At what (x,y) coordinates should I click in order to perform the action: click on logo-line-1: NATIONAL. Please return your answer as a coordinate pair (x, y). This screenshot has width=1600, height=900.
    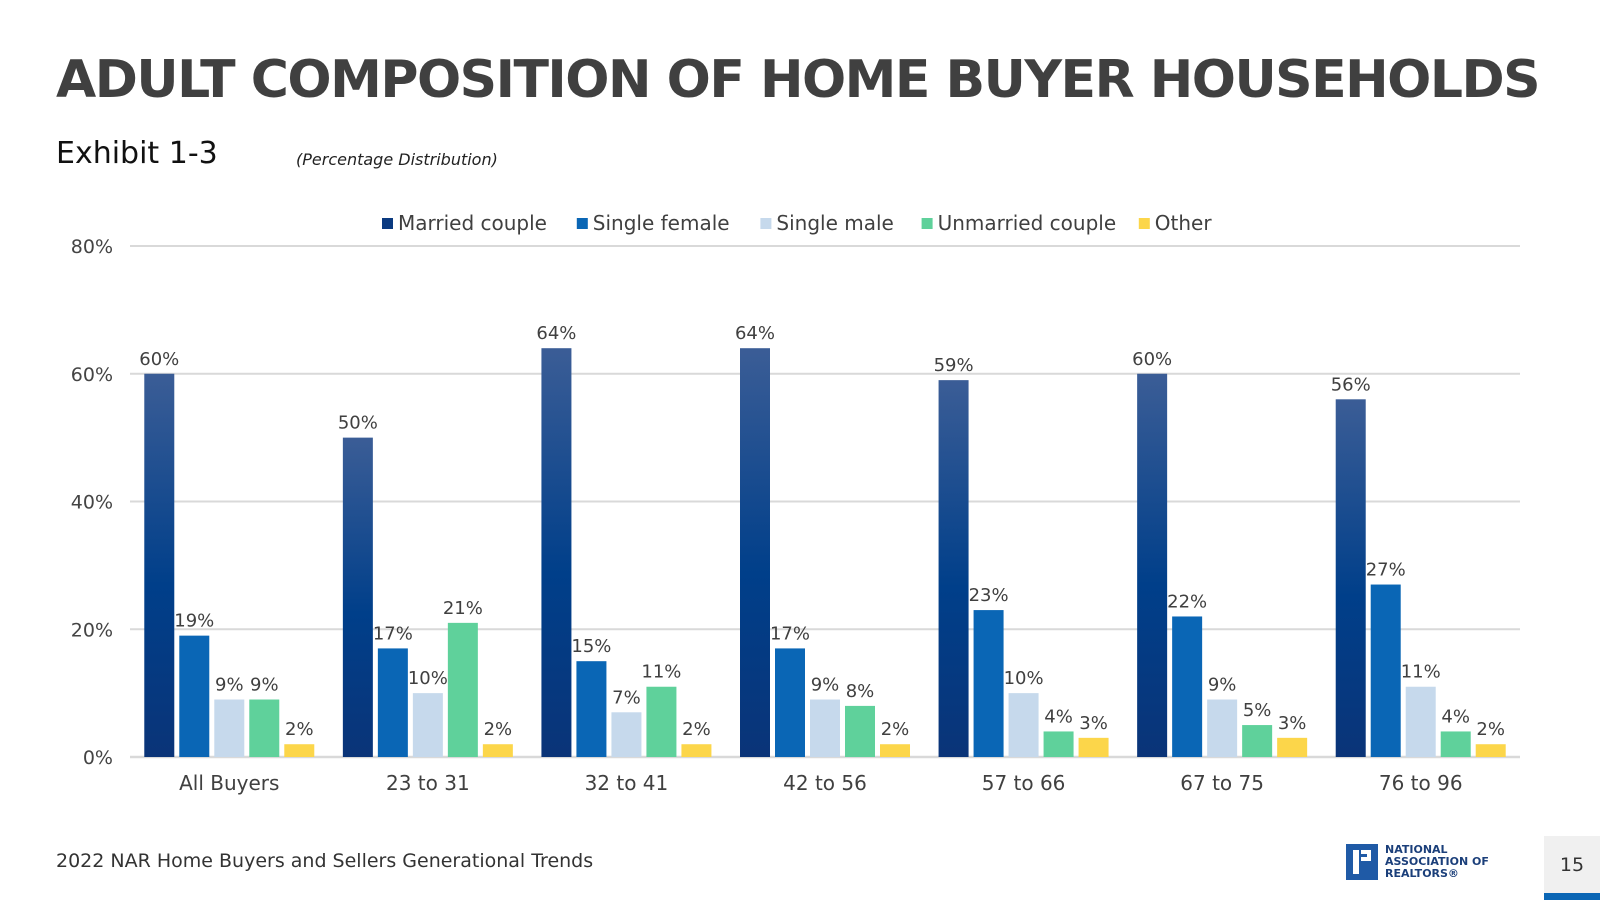
    Looking at the image, I should click on (1416, 849).